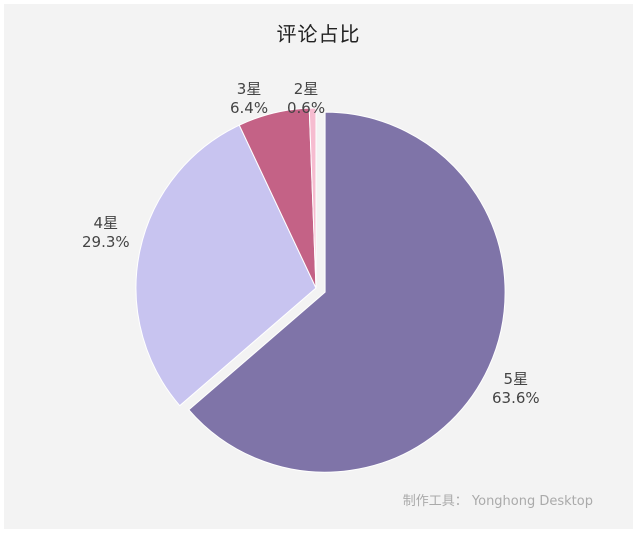 The image size is (640, 534). I want to click on slice-label-3-star: 3星 6.4%, so click(249, 99).